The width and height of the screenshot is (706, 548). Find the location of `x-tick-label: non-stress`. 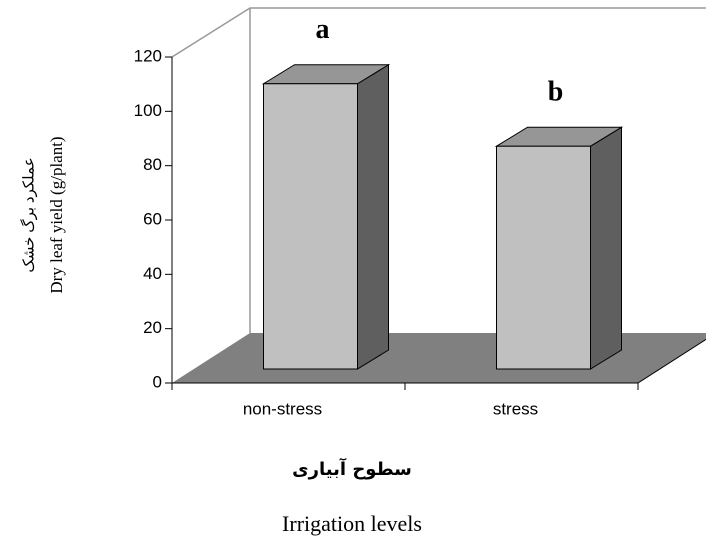

x-tick-label: non-stress is located at coordinates (282, 408).